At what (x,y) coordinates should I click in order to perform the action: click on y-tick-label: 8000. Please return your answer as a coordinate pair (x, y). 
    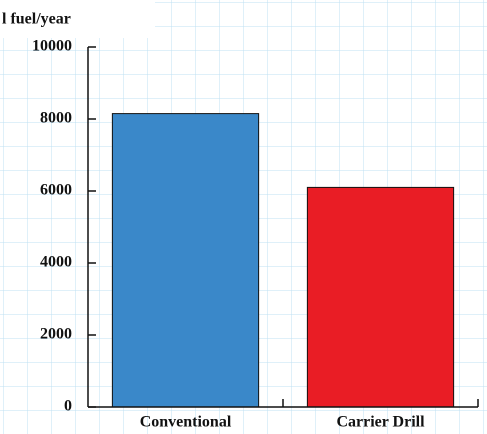
    Looking at the image, I should click on (56, 118).